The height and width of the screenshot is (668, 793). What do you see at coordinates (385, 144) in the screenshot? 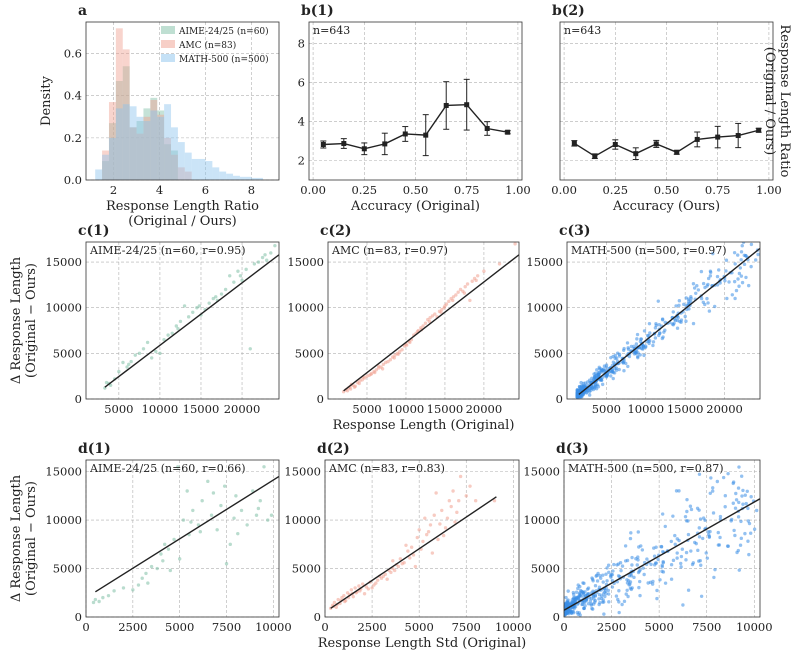
I see `data-point` at bounding box center [385, 144].